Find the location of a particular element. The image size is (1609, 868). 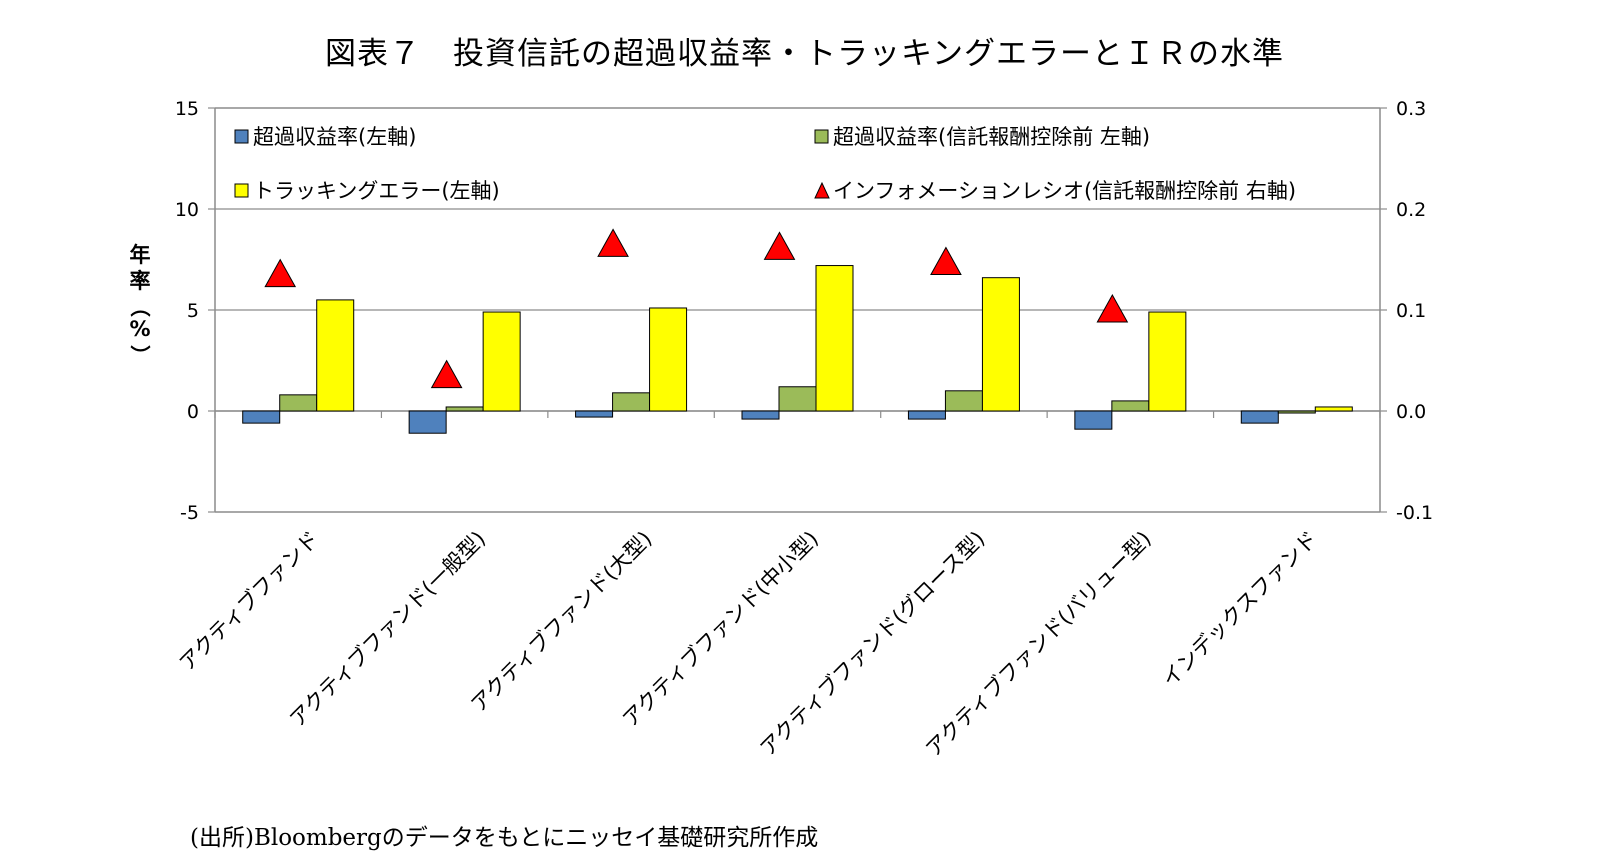

y-tick-label: 5 is located at coordinates (193, 311).